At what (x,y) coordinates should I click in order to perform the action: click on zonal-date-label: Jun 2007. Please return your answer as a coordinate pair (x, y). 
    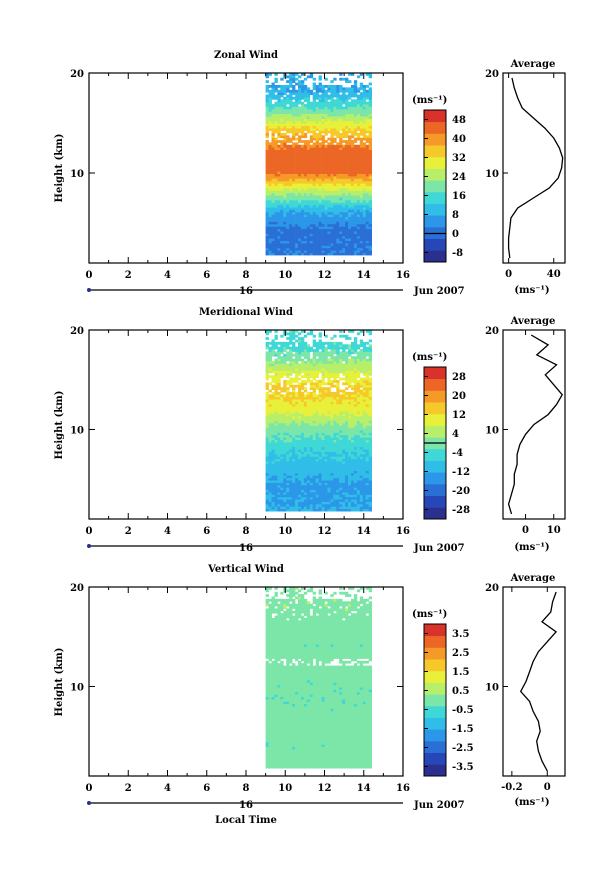
    Looking at the image, I should click on (439, 291).